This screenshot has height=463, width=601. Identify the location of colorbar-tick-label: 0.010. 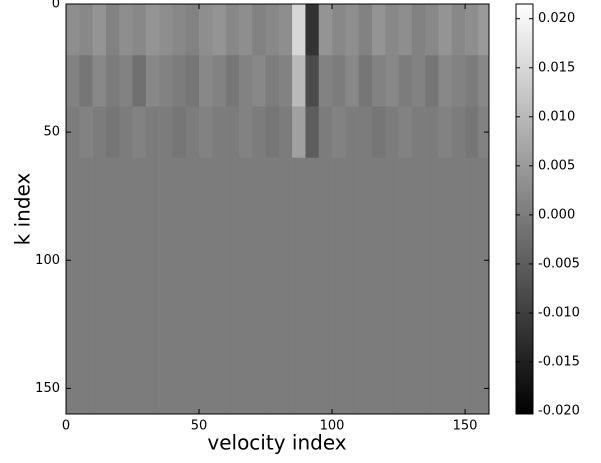
(556, 116).